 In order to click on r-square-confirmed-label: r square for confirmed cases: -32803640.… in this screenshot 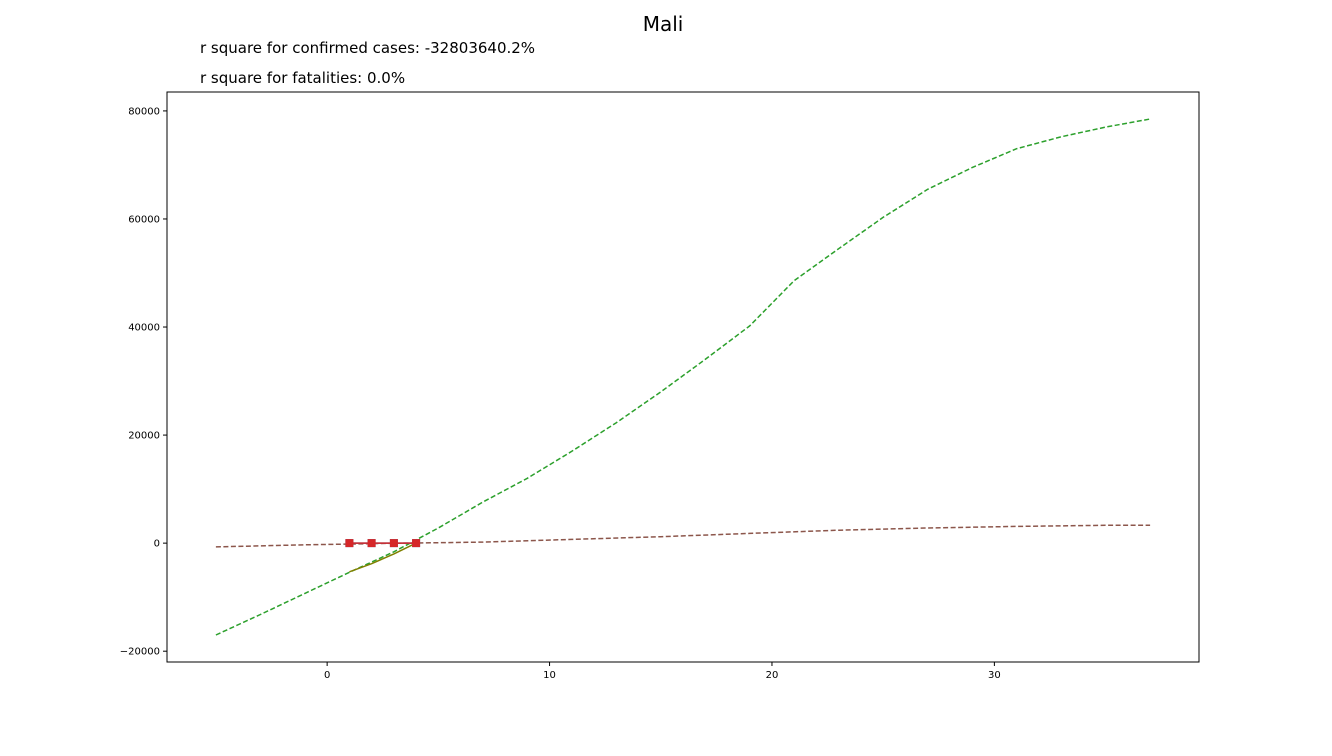, I will do `click(368, 48)`.